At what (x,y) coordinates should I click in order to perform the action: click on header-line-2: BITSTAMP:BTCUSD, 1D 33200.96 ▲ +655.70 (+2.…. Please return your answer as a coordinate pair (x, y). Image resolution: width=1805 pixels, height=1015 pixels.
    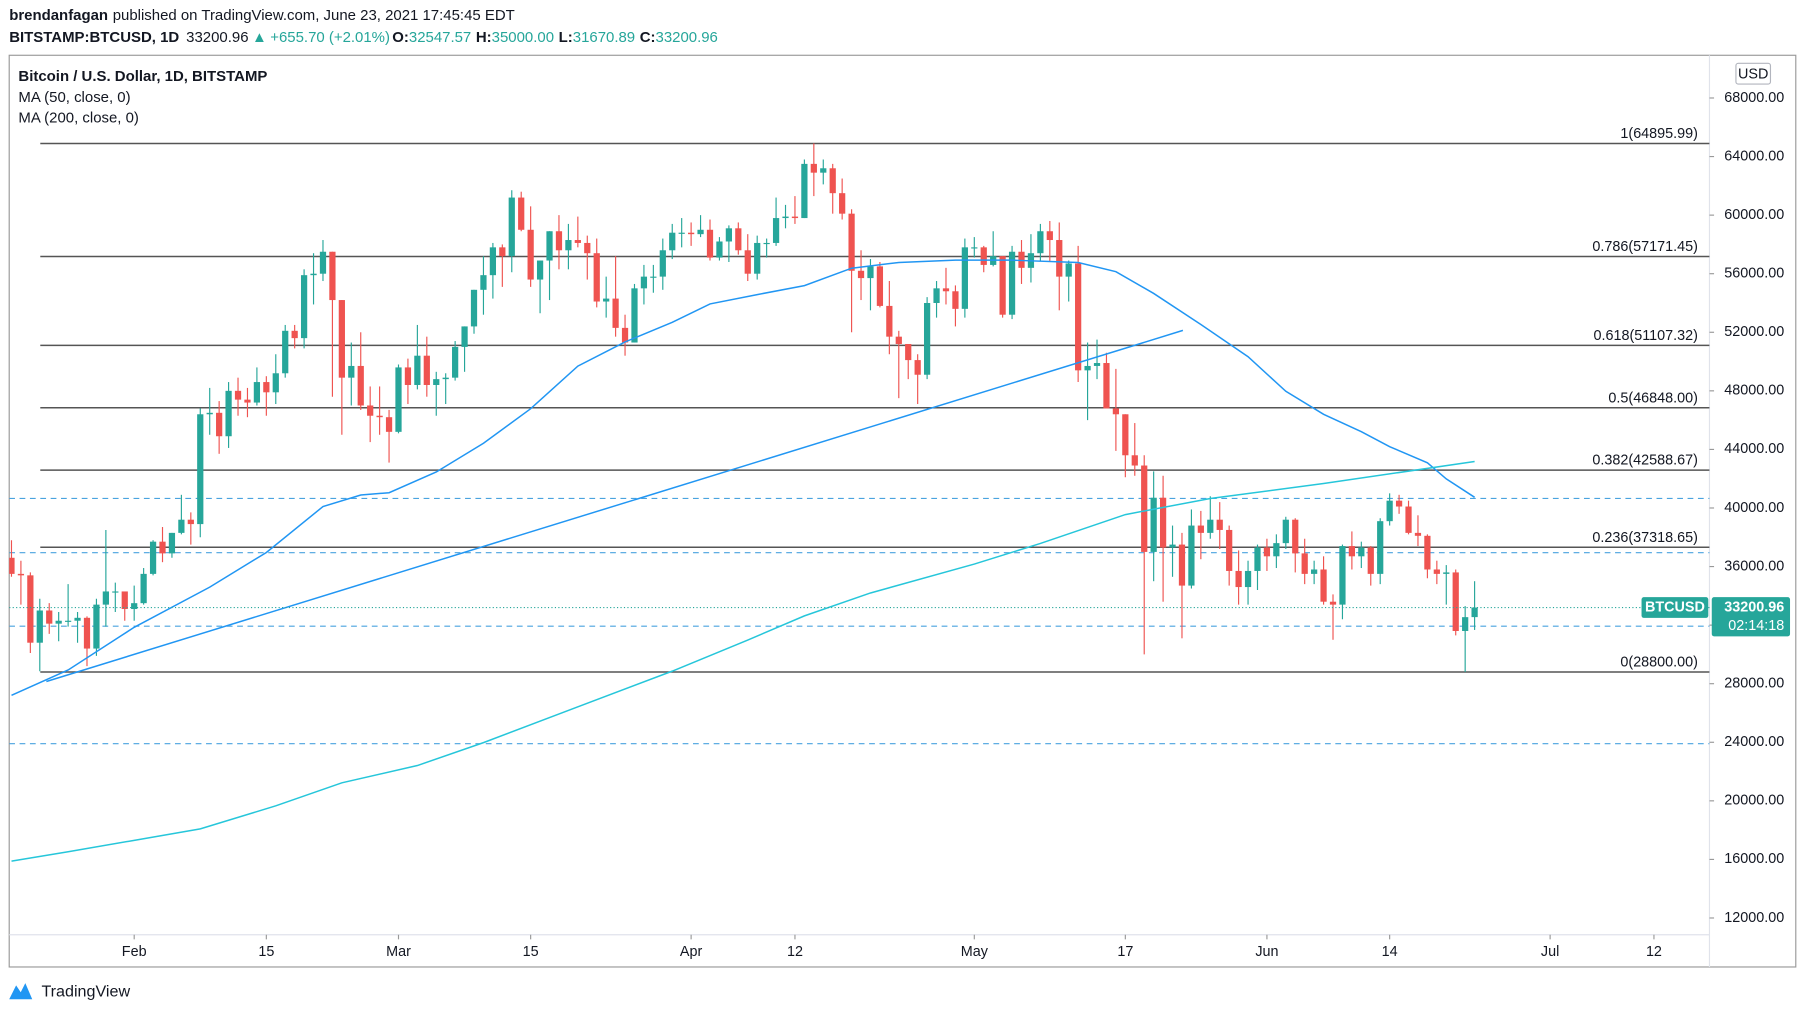
    Looking at the image, I should click on (363, 37).